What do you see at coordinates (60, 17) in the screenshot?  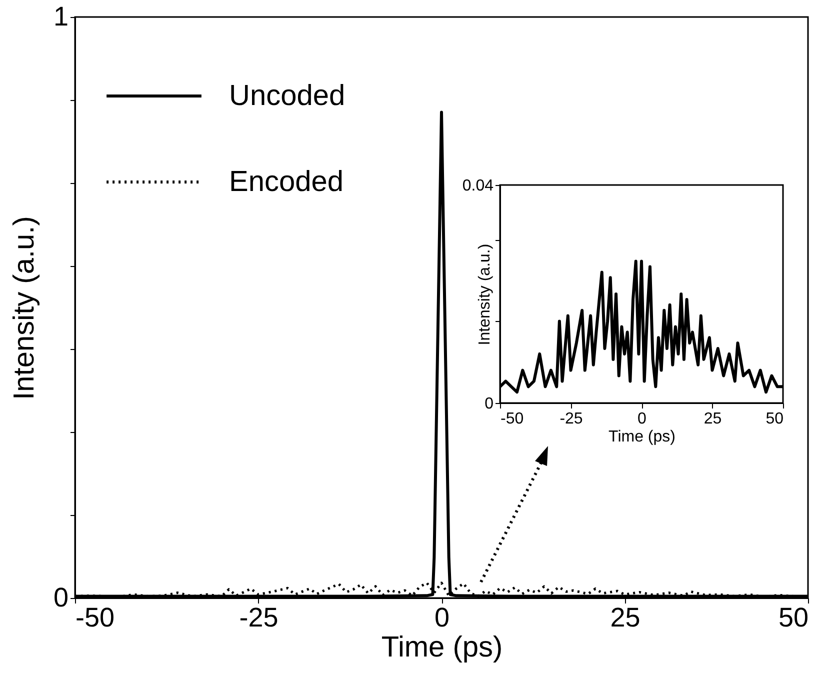 I see `y-tick-label: 1` at bounding box center [60, 17].